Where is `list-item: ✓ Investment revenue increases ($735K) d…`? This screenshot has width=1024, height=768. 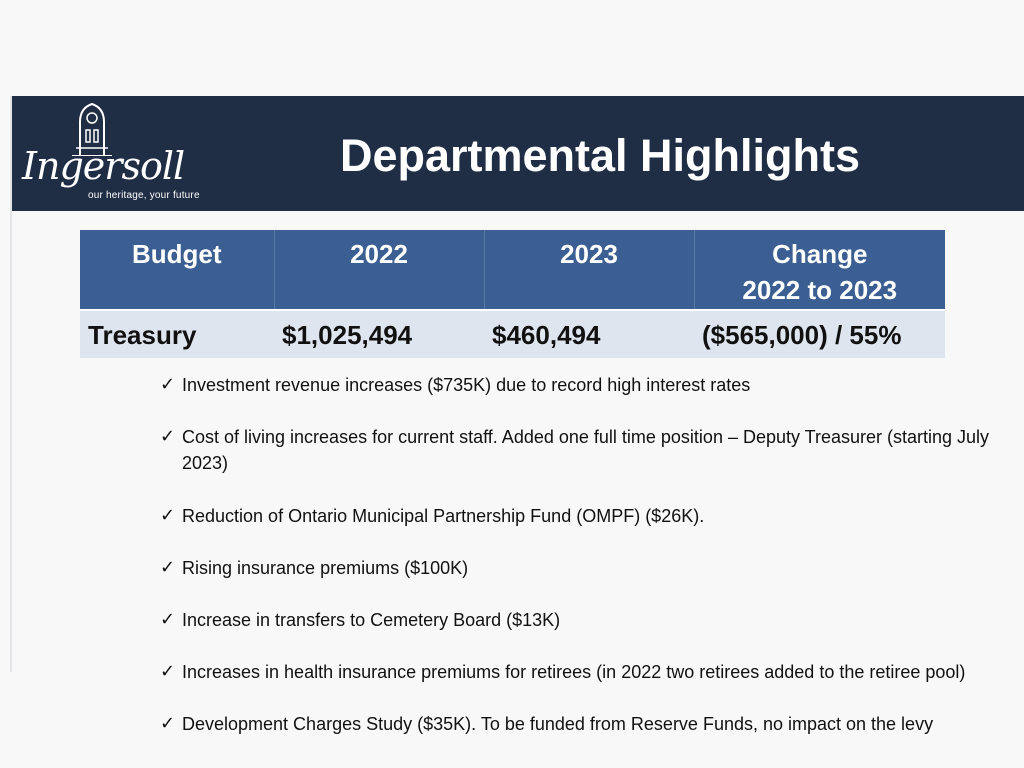 list-item: ✓ Investment revenue increases ($735K) d… is located at coordinates (590, 385).